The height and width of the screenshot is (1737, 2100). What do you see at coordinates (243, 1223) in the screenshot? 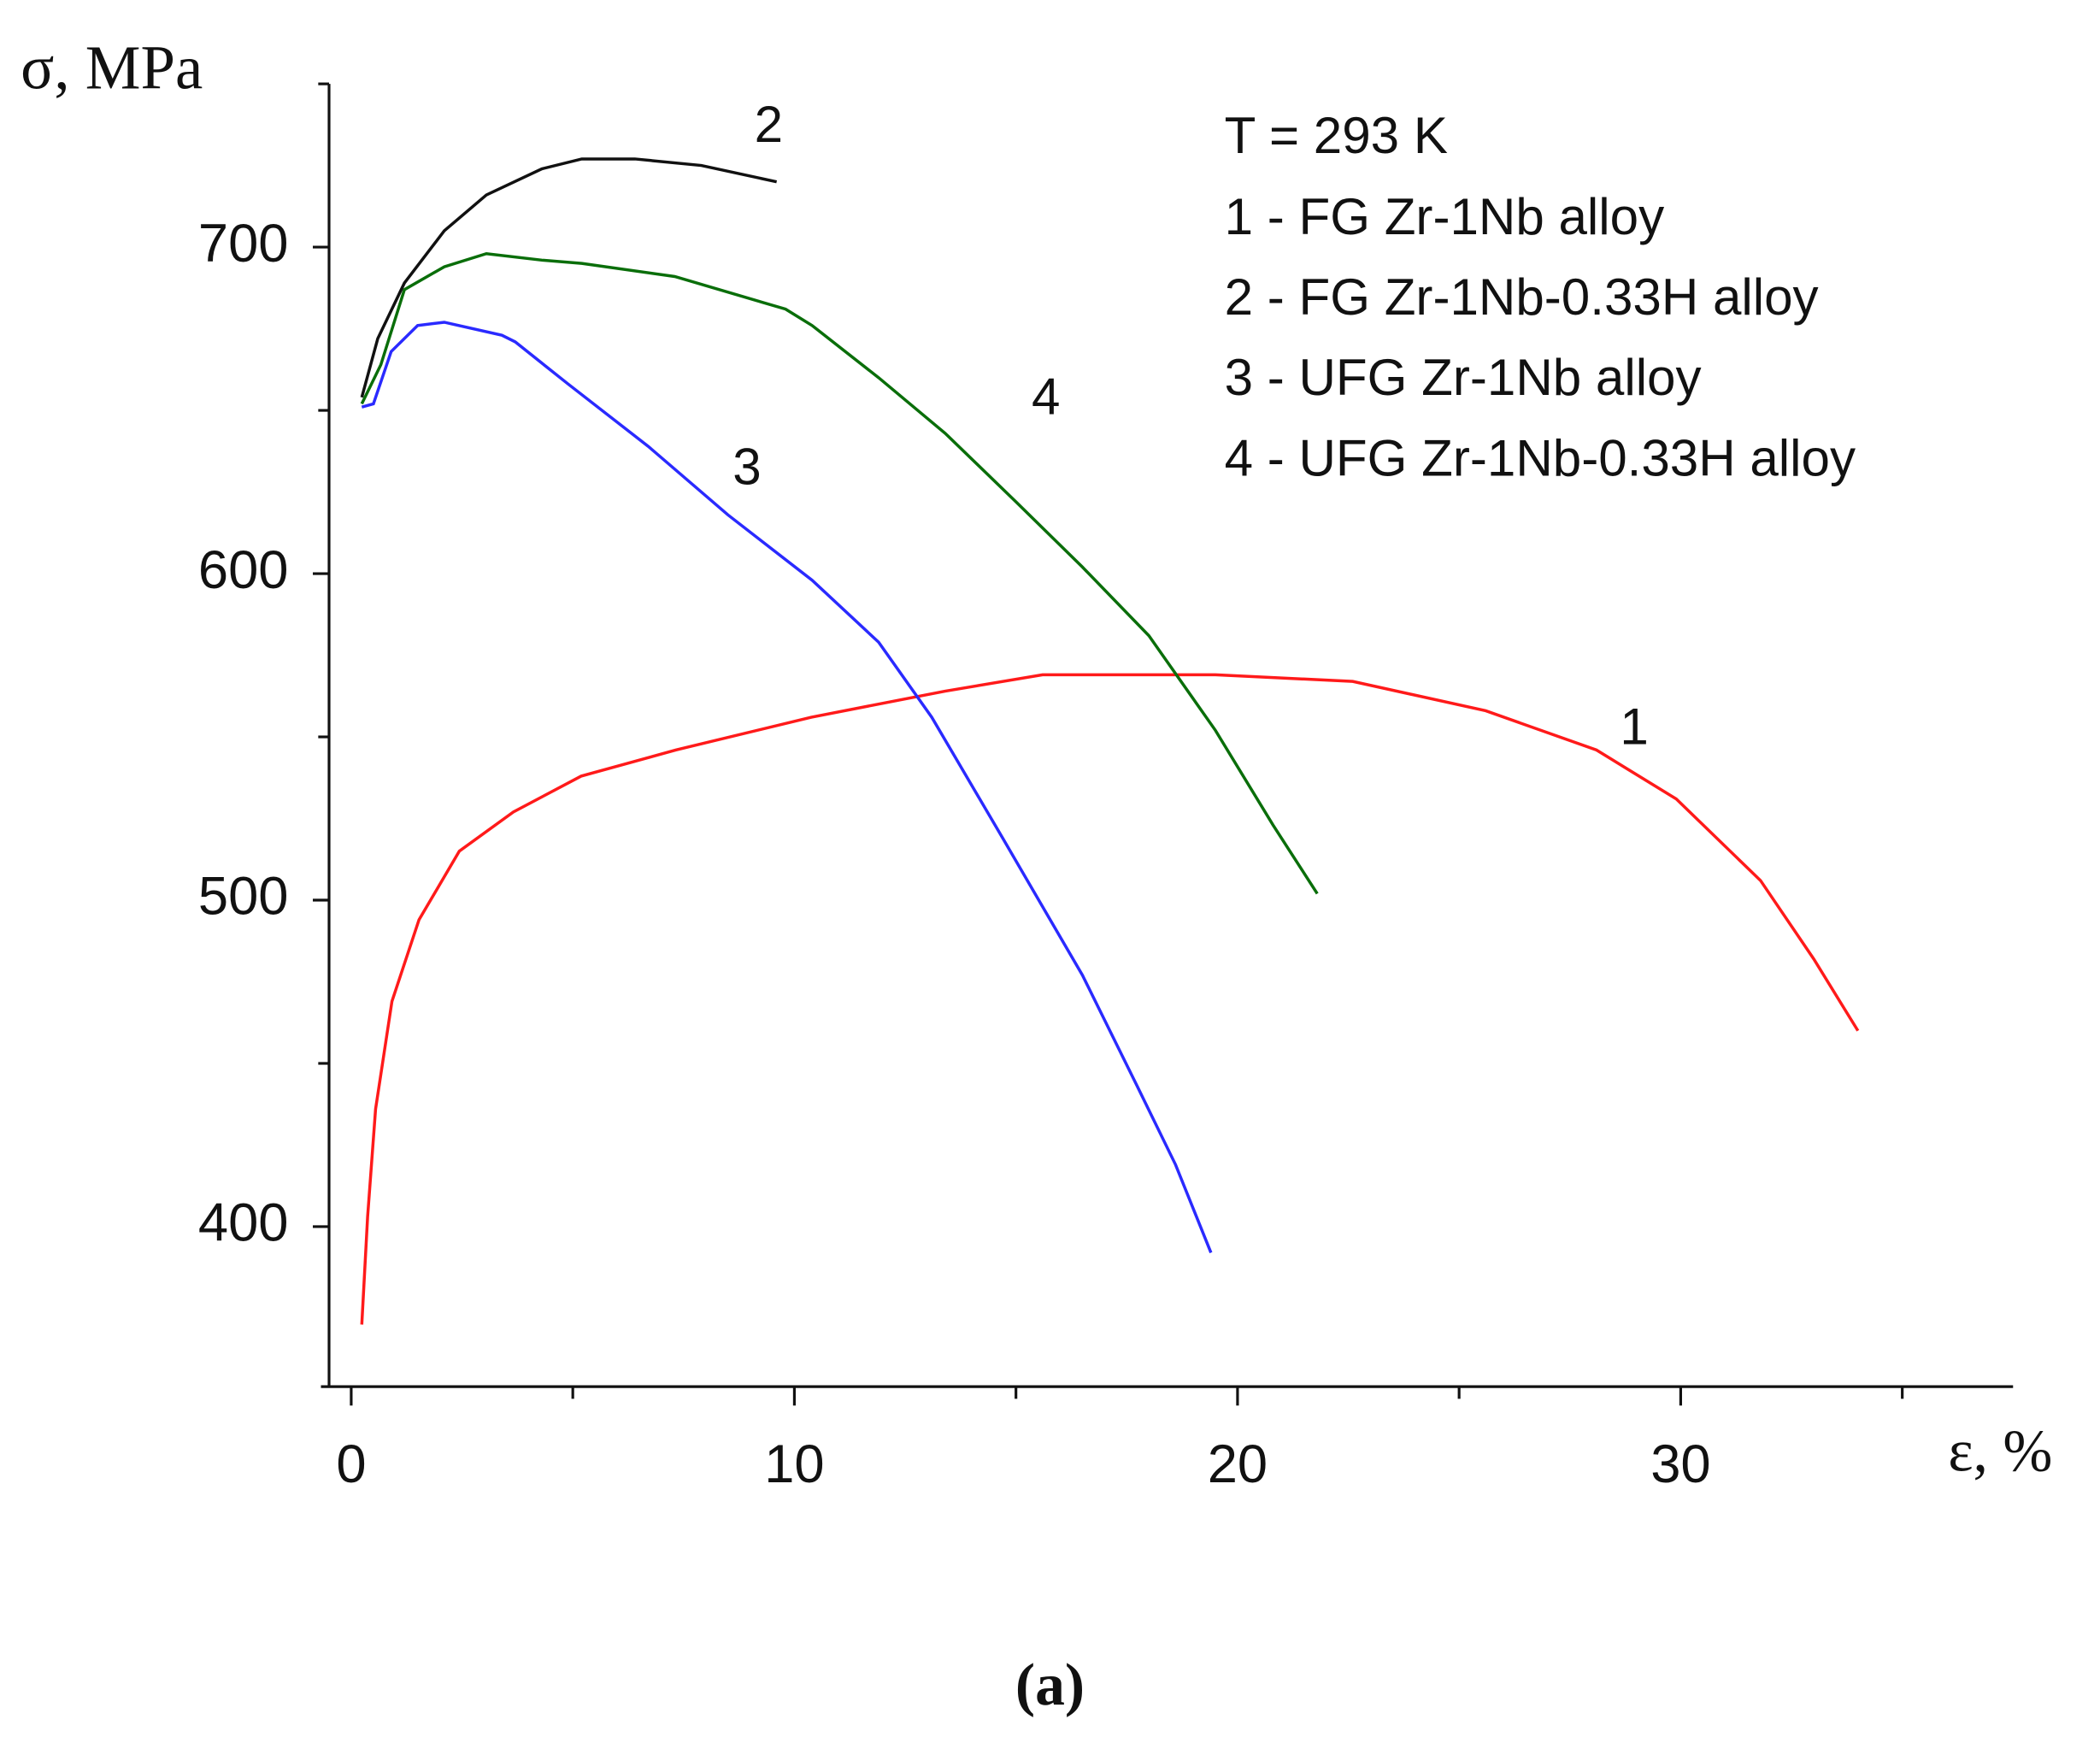
I see `y-tick-label: 400` at bounding box center [243, 1223].